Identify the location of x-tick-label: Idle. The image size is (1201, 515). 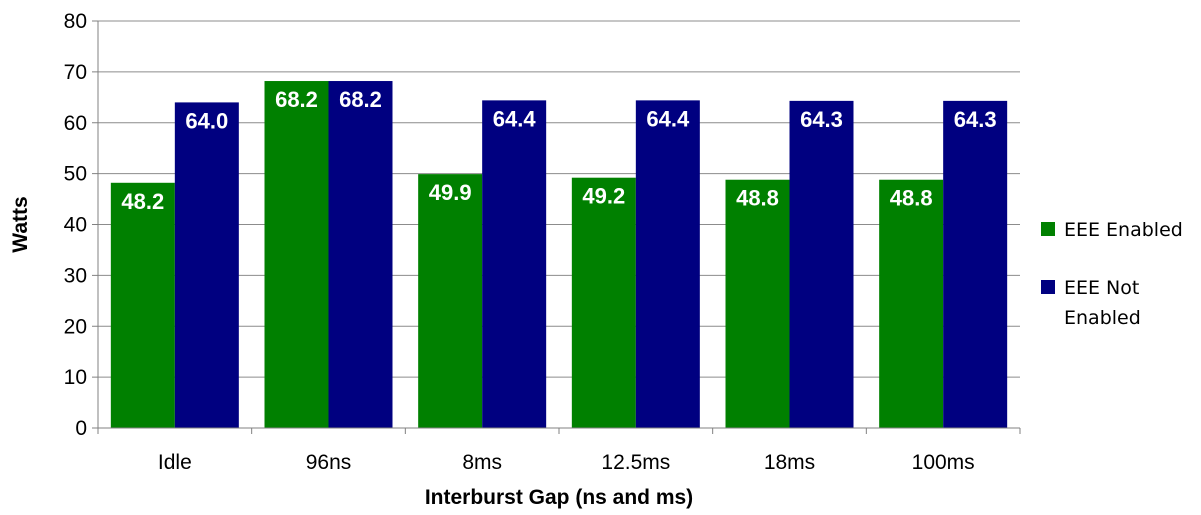
(175, 462).